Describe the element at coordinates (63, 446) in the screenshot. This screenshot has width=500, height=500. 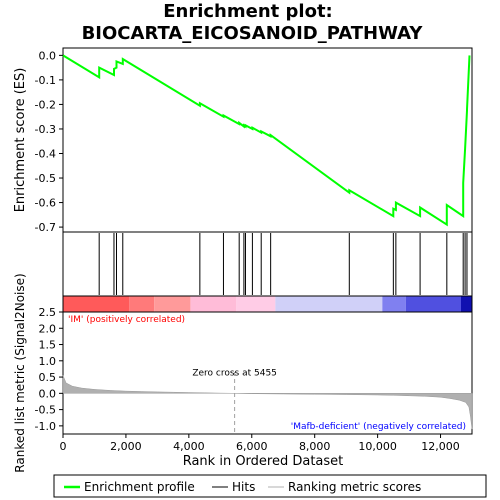
I see `x-tick-label: 0` at that location.